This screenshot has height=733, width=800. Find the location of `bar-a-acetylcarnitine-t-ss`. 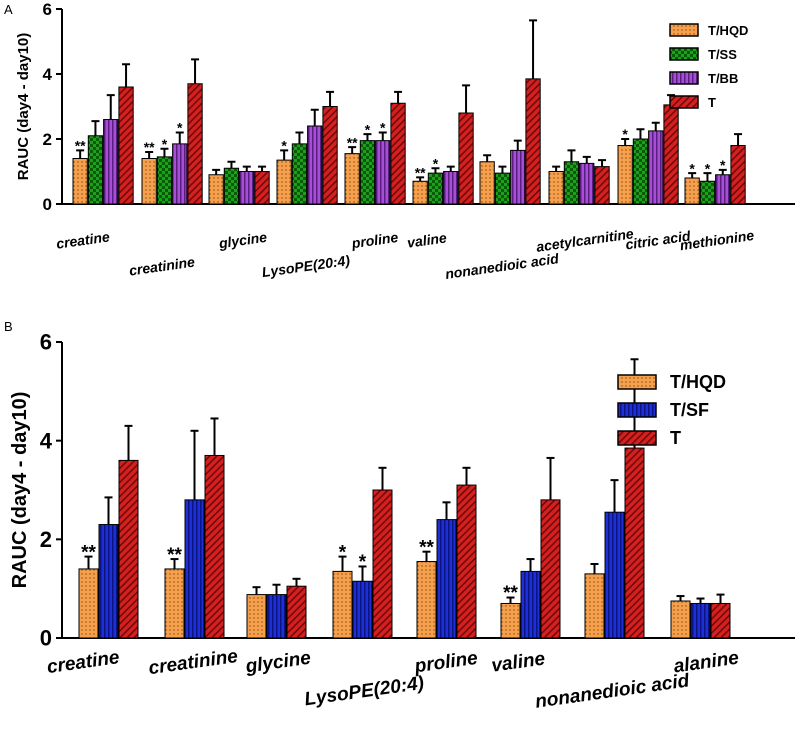

bar-a-acetylcarnitine-t-ss is located at coordinates (571, 183).